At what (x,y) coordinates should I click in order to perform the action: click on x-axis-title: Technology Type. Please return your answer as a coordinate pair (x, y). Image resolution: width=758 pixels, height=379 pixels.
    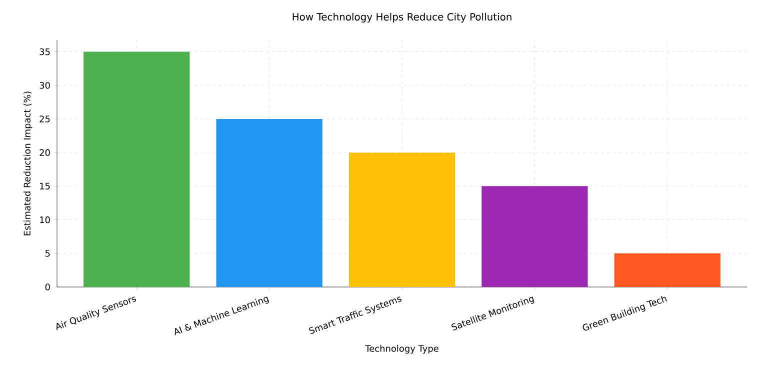
    Looking at the image, I should click on (401, 349).